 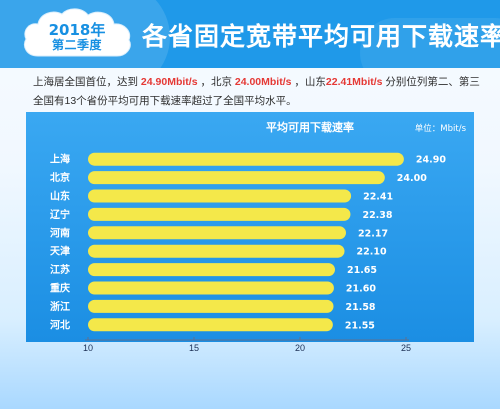 I want to click on value-label: 22.17, so click(x=373, y=233).